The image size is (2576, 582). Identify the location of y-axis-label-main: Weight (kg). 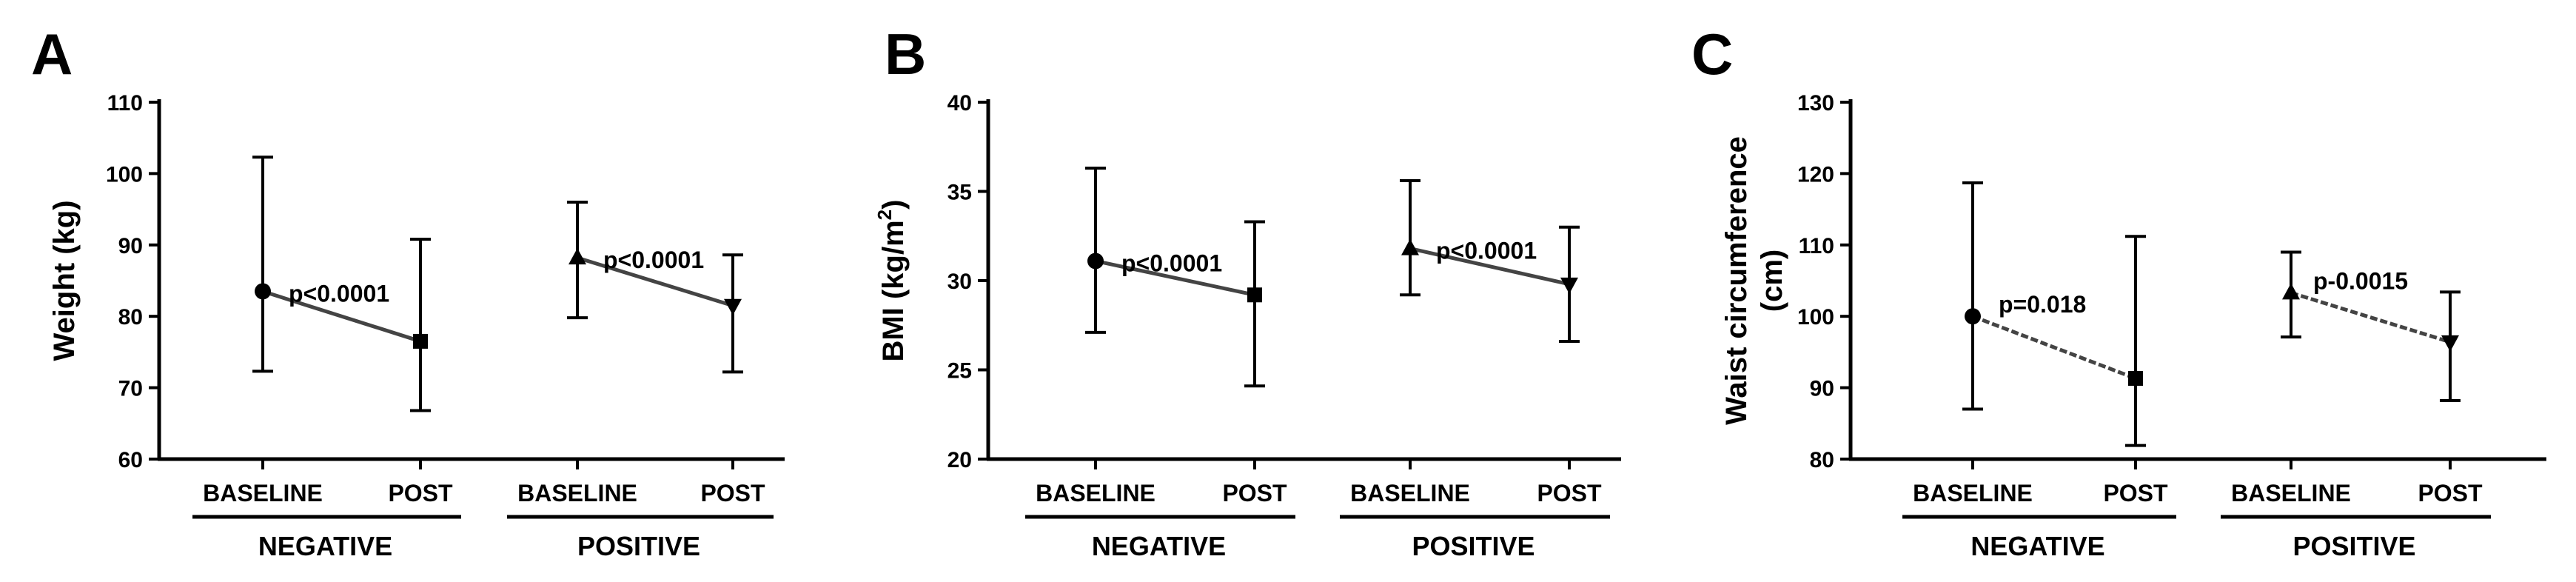
(64, 281).